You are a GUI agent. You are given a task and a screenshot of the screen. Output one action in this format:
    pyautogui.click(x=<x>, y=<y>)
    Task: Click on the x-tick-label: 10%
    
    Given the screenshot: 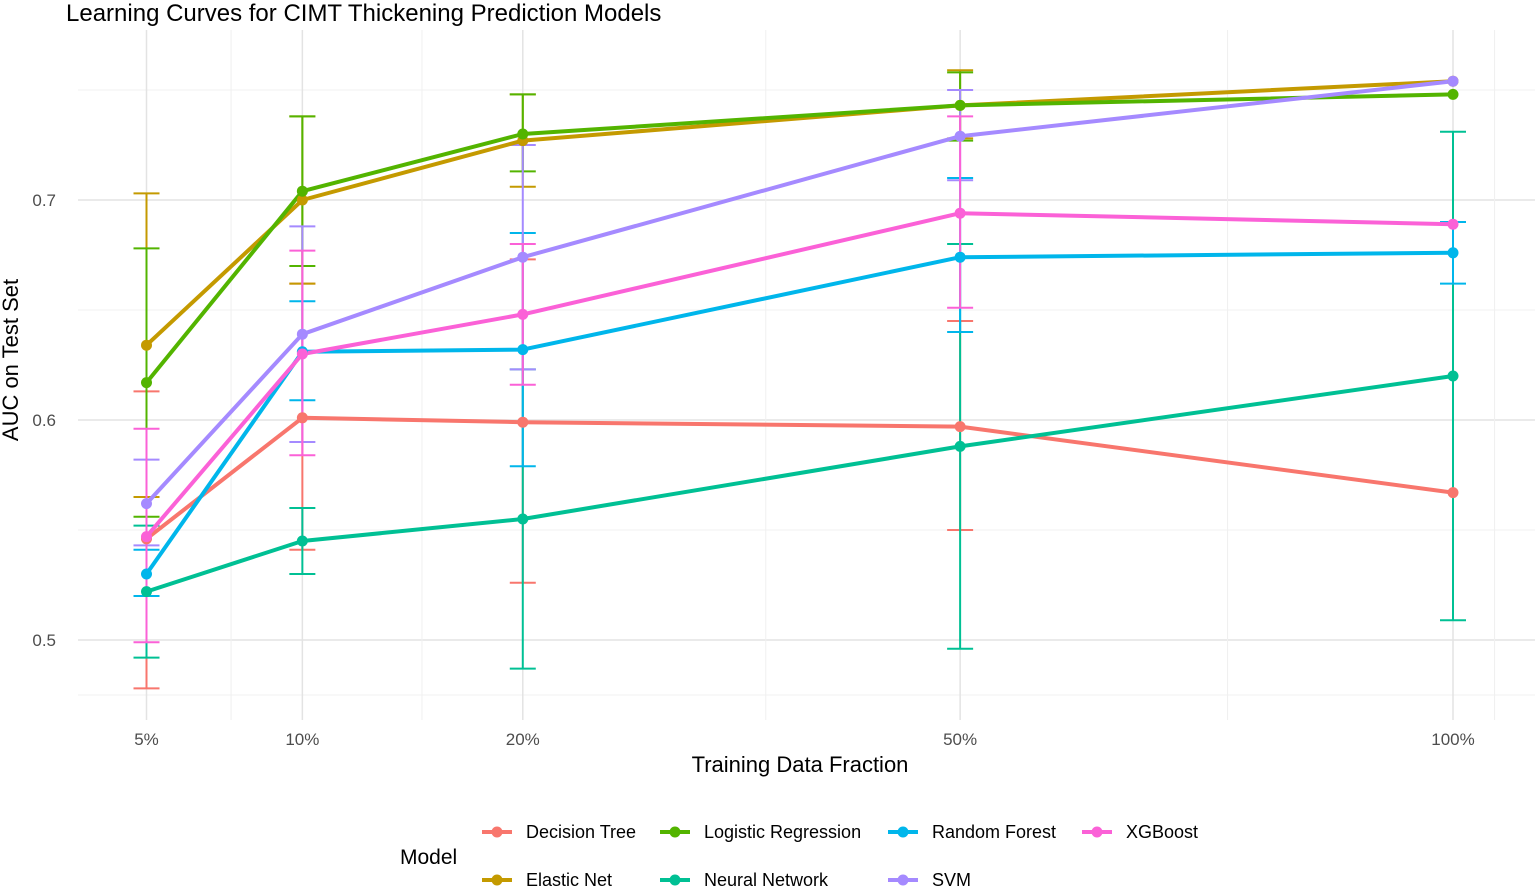 What is the action you would take?
    pyautogui.click(x=302, y=739)
    